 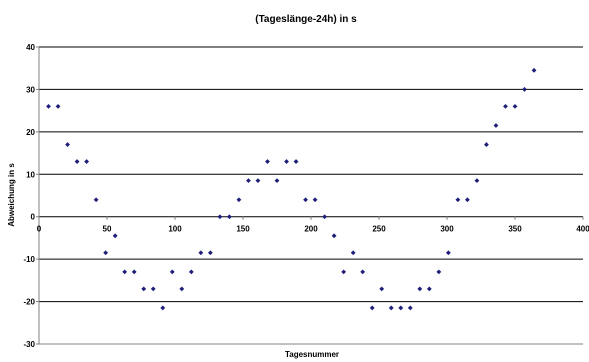 What do you see at coordinates (30, 89) in the screenshot?
I see `y-tick-label: 30` at bounding box center [30, 89].